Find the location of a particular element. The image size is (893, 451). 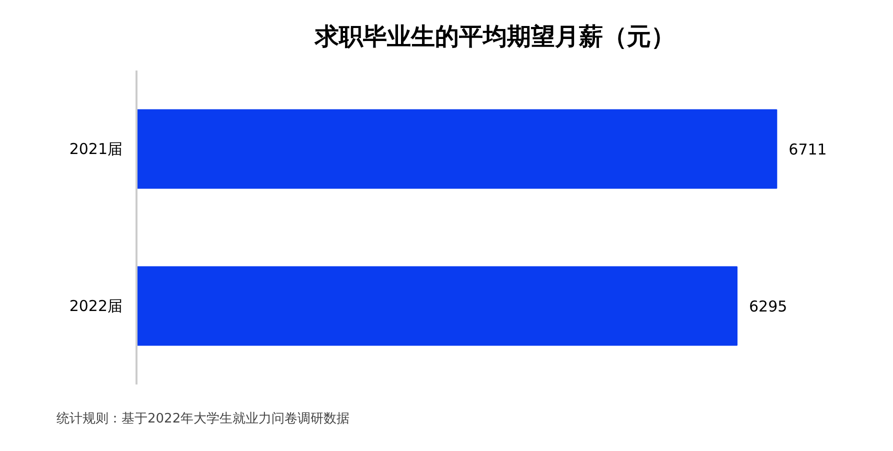

chart-title: 求职毕业生的平均期望月薪（元） is located at coordinates (494, 36).